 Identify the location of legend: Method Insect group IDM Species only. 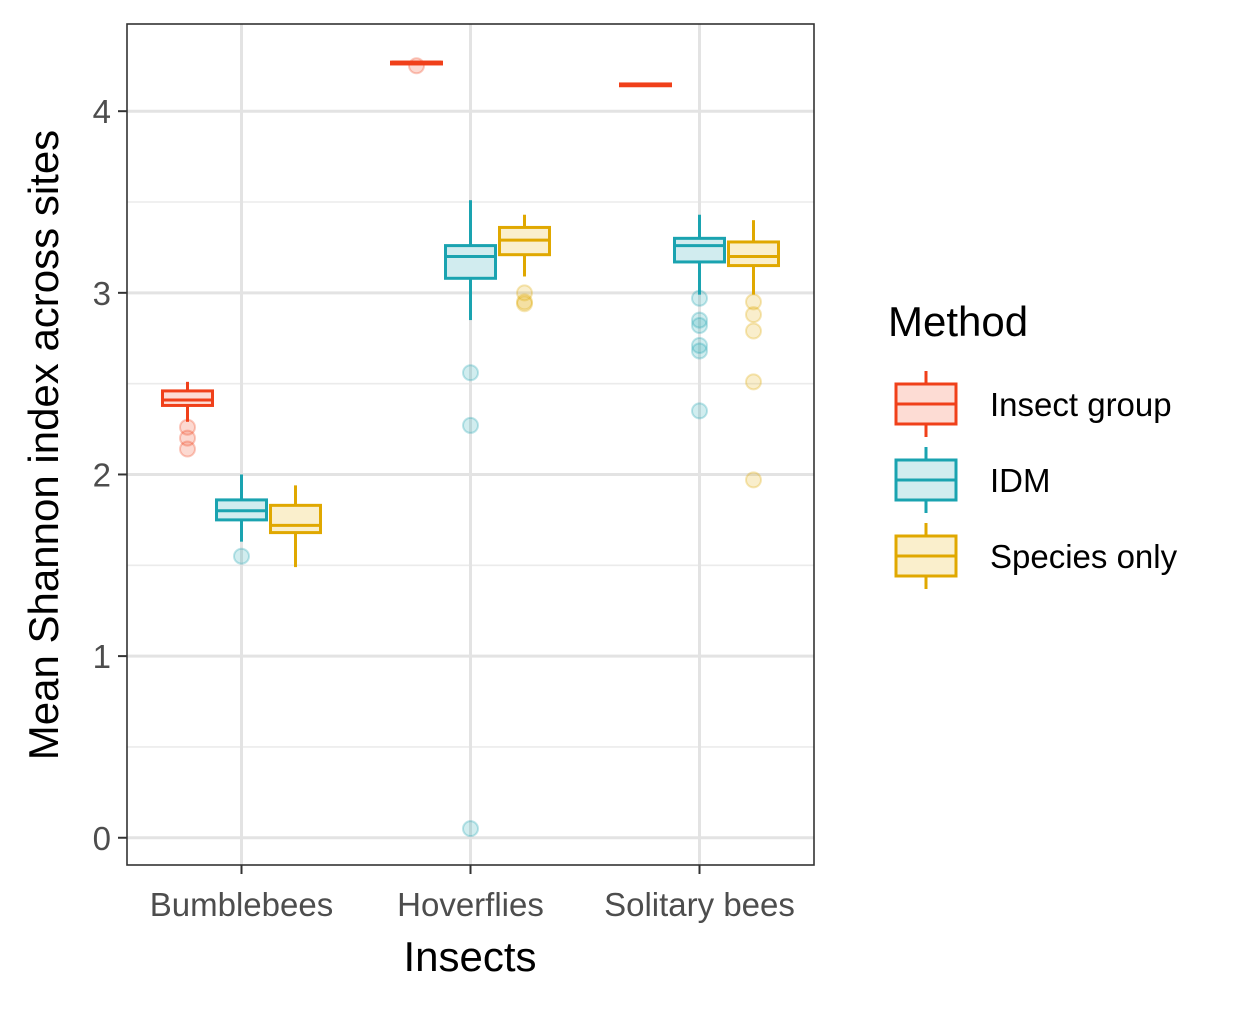
(1033, 443).